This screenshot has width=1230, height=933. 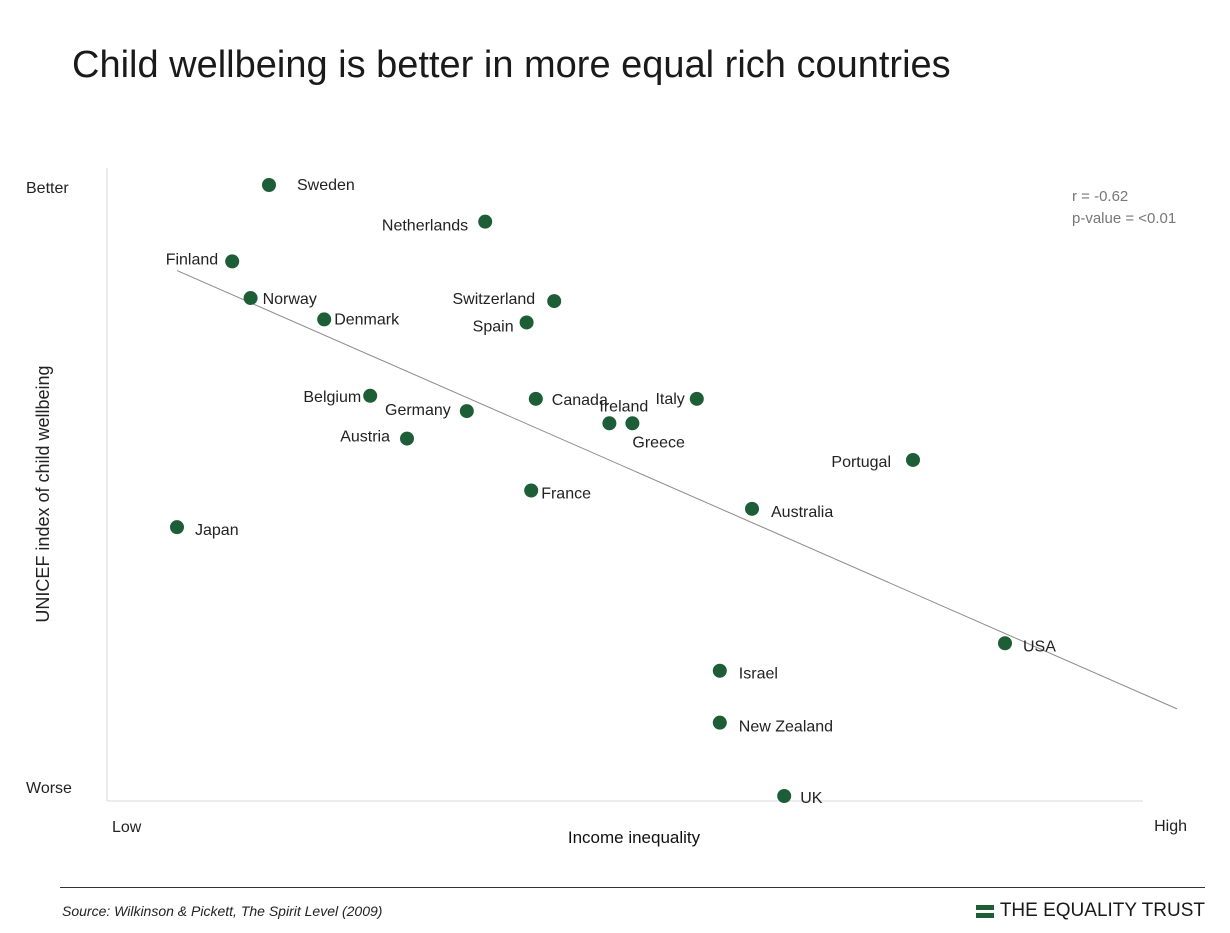 I want to click on data-label-belgium: Belgium, so click(x=332, y=397).